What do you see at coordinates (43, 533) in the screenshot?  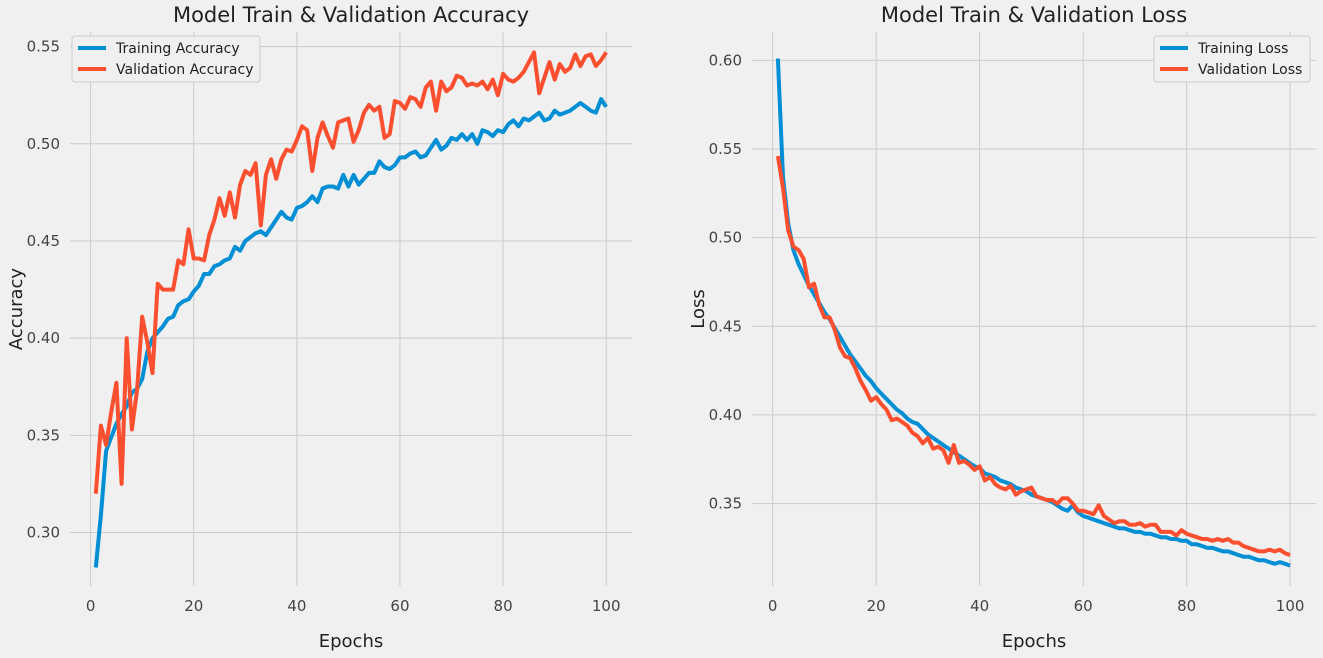 I see `y-tick-label: 0.30` at bounding box center [43, 533].